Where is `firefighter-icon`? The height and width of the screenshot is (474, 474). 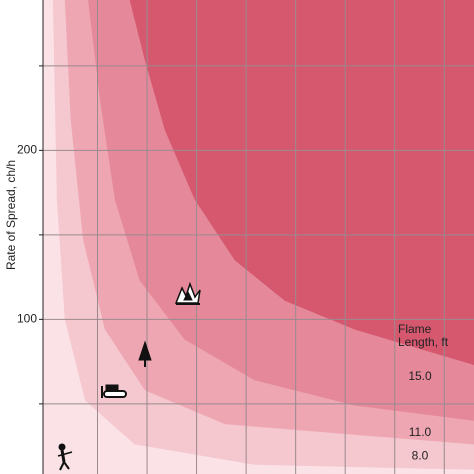
firefighter-icon is located at coordinates (65, 457).